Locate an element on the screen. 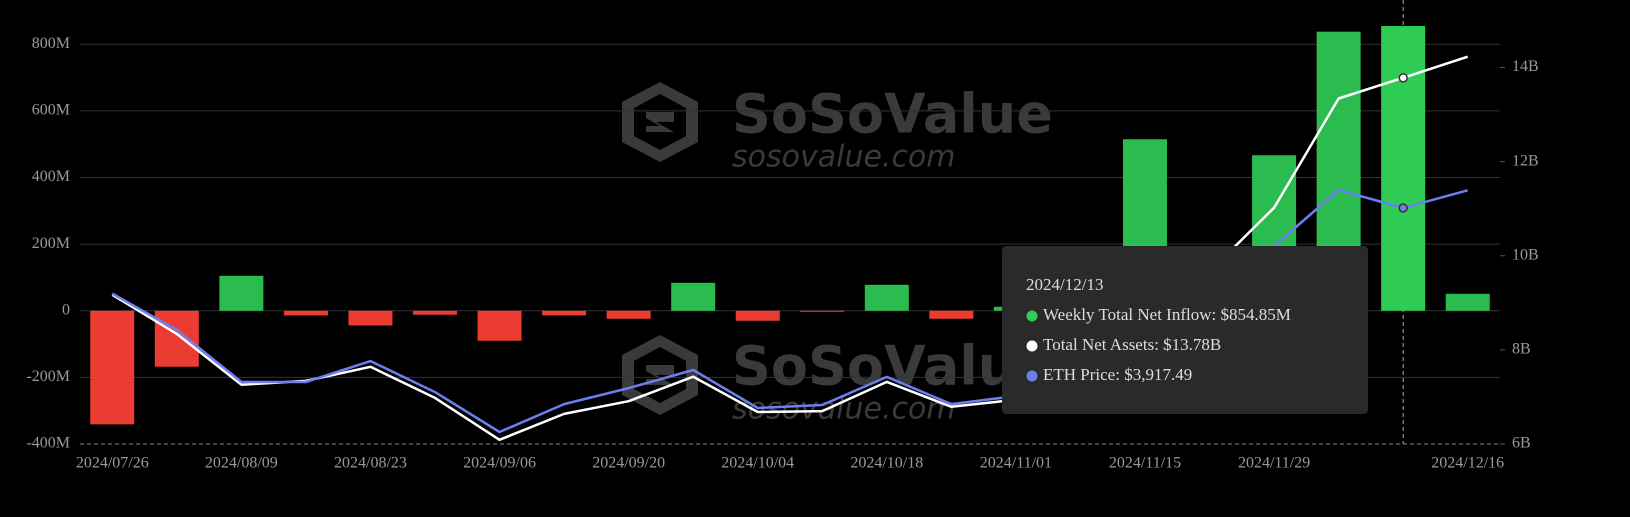 This screenshot has height=517, width=1630. y-tick-label: 600M is located at coordinates (51, 110).